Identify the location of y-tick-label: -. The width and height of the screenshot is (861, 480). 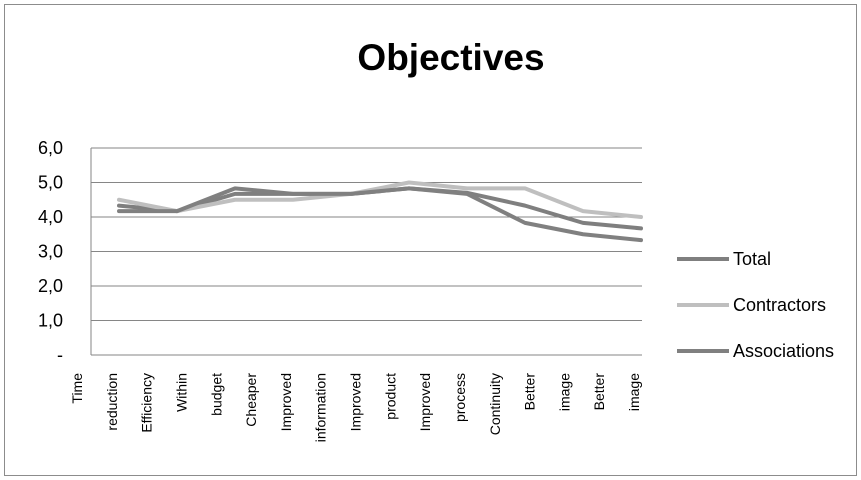
(60, 355).